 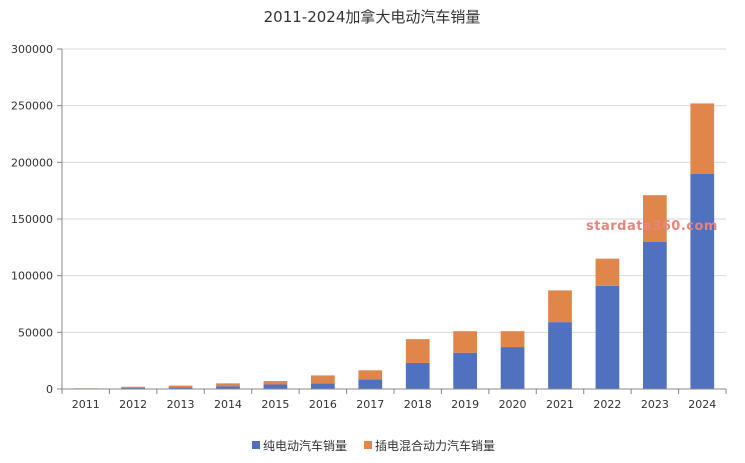 What do you see at coordinates (86, 404) in the screenshot?
I see `x-tick-label: 2011` at bounding box center [86, 404].